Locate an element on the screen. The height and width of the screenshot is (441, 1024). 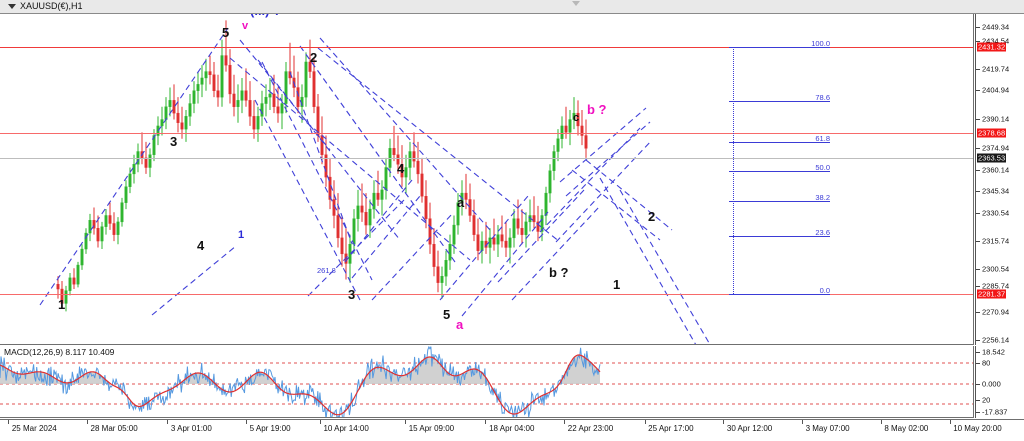
chart-title-bar: XAUUSD(€),H1 is located at coordinates (512, 7).